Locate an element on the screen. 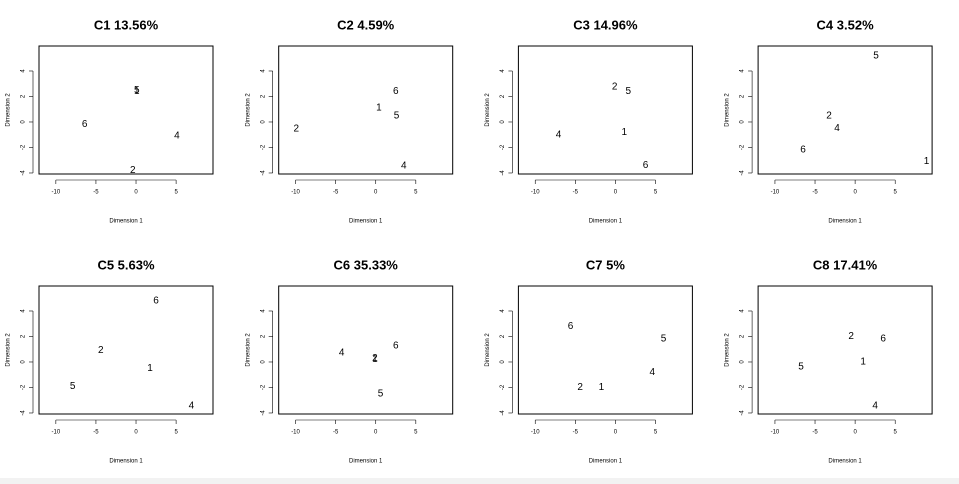  chart-title: C4 3.52% is located at coordinates (846, 24).